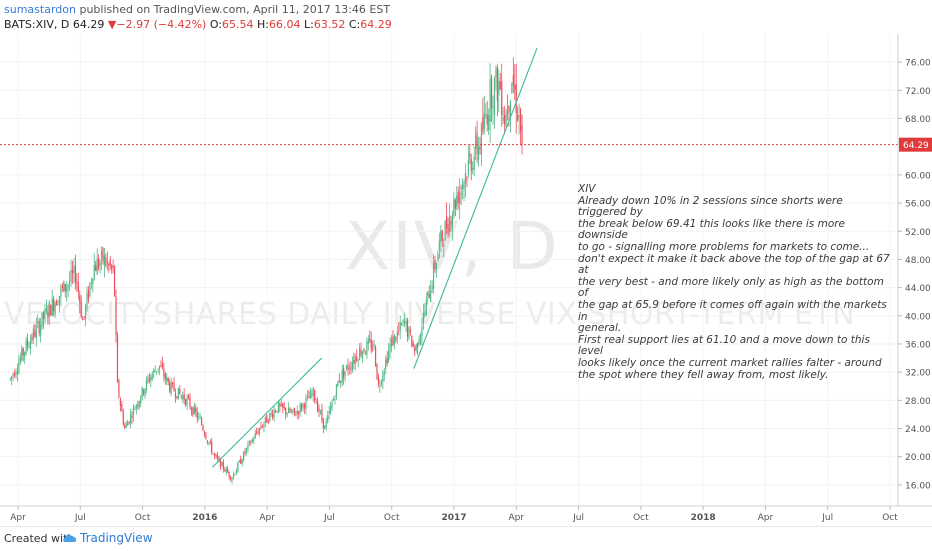  Describe the element at coordinates (263, 24) in the screenshot. I see `high-label: H:` at that location.